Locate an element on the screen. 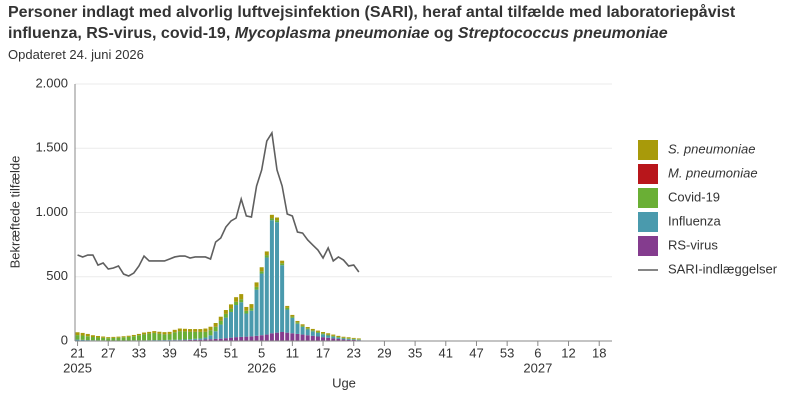 Image resolution: width=800 pixels, height=400 pixels. chart-subtitle: Opdateret 24. juni 2026 is located at coordinates (76, 54).